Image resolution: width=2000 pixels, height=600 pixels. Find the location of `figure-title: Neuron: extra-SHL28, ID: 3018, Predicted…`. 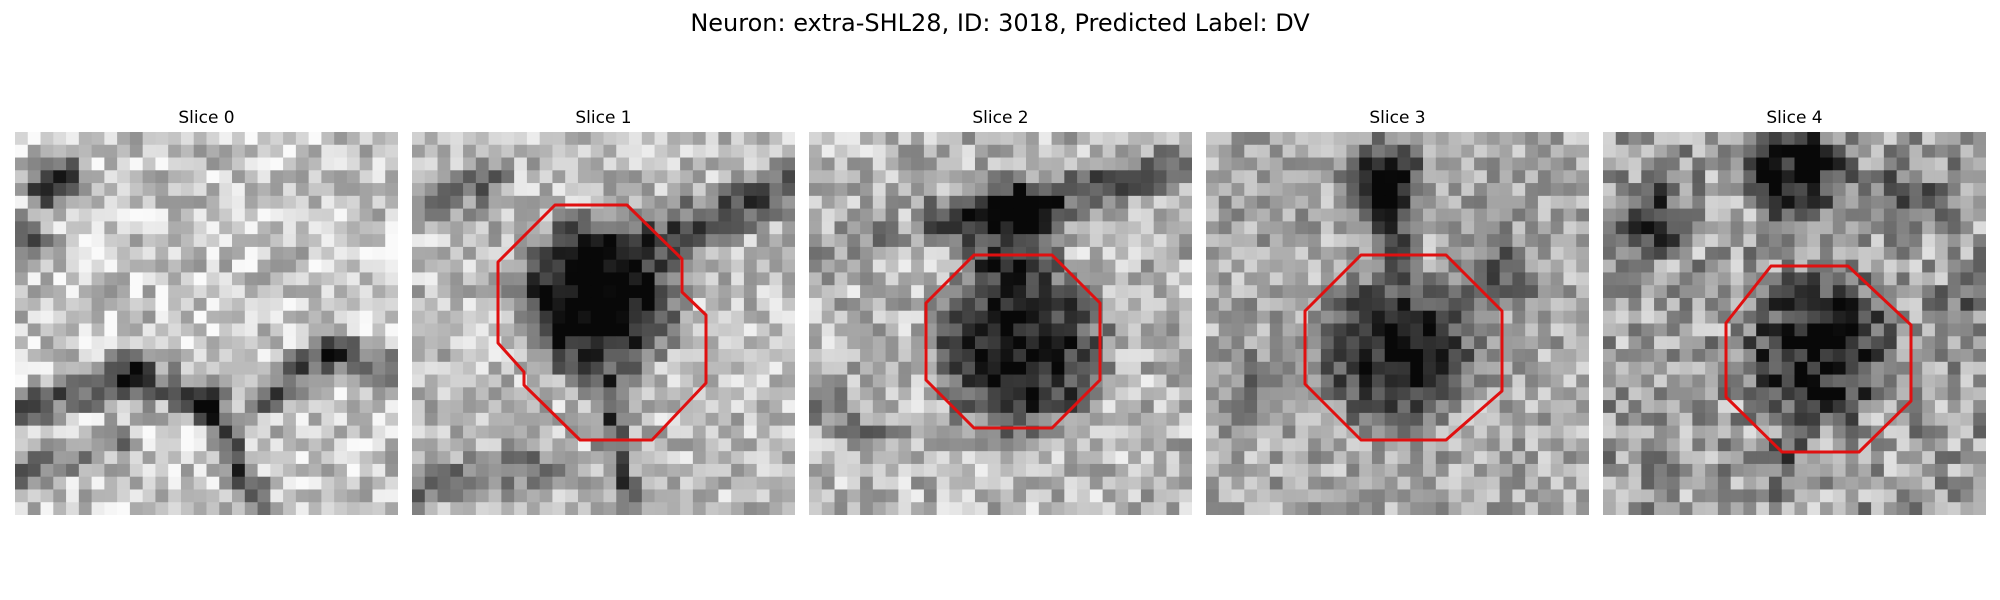

figure-title: Neuron: extra-SHL28, ID: 3018, Predicted… is located at coordinates (1000, 23).